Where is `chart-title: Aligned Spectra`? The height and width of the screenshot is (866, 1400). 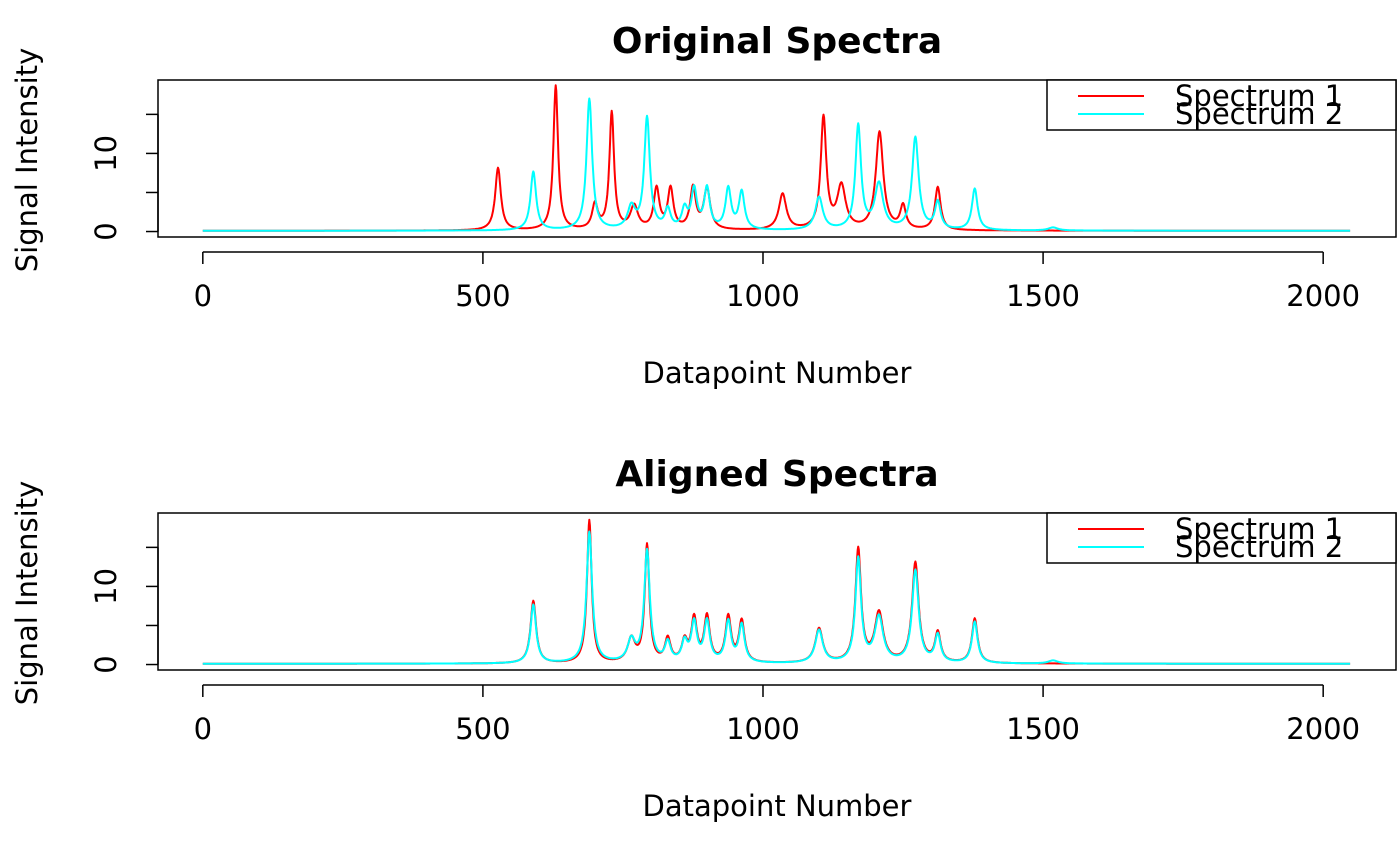
chart-title: Aligned Spectra is located at coordinates (776, 474).